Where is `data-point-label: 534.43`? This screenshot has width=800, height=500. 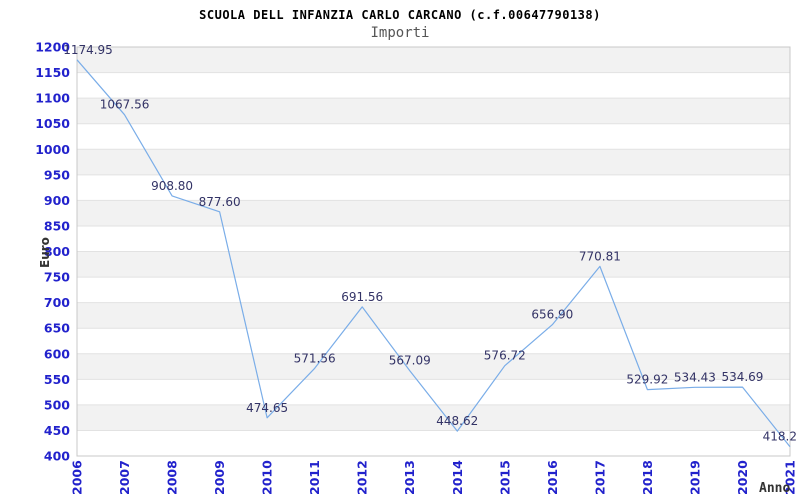 data-point-label: 534.43 is located at coordinates (695, 377).